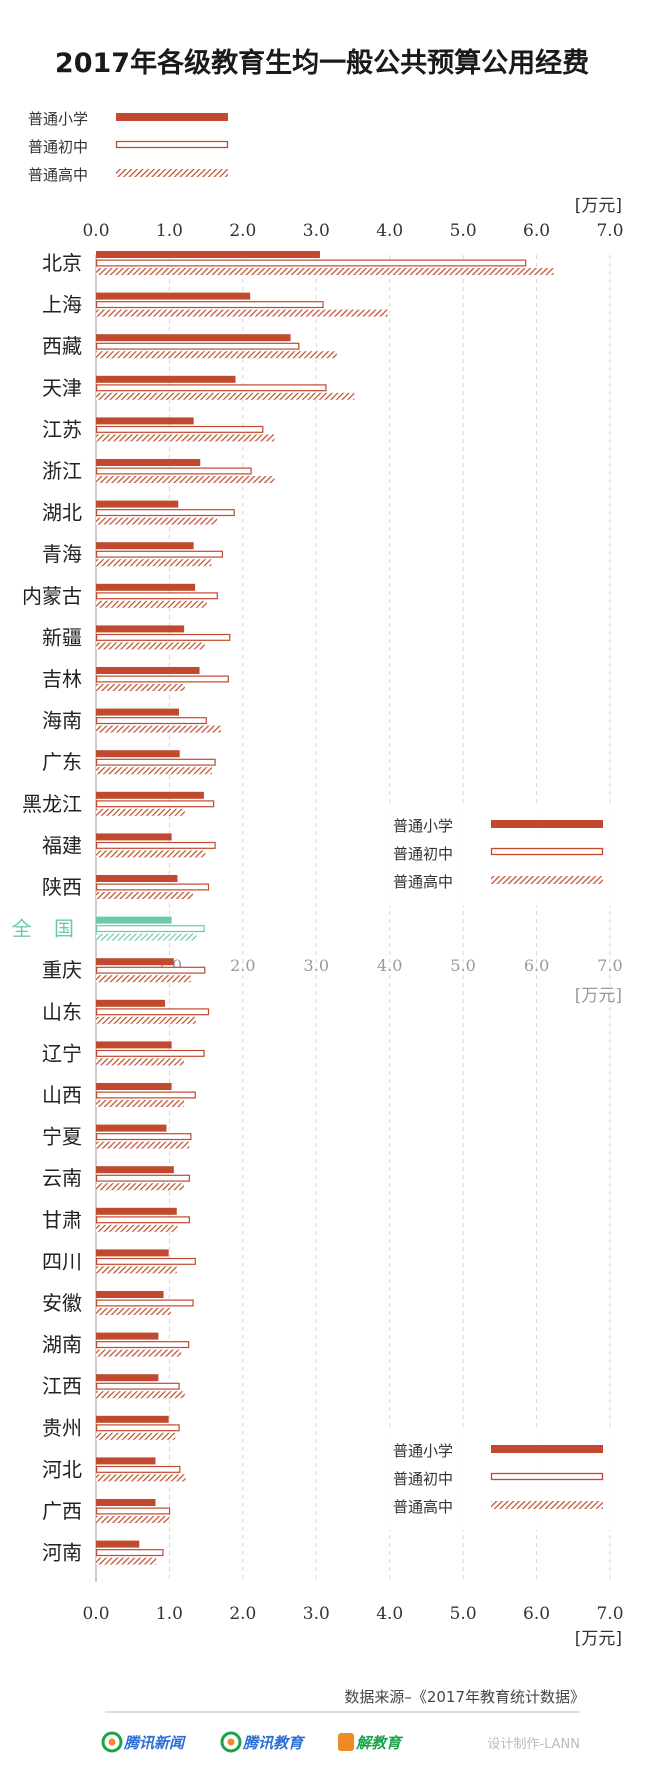 The image size is (645, 1769). What do you see at coordinates (242, 965) in the screenshot?
I see `tick-label-middle: 2.0` at bounding box center [242, 965].